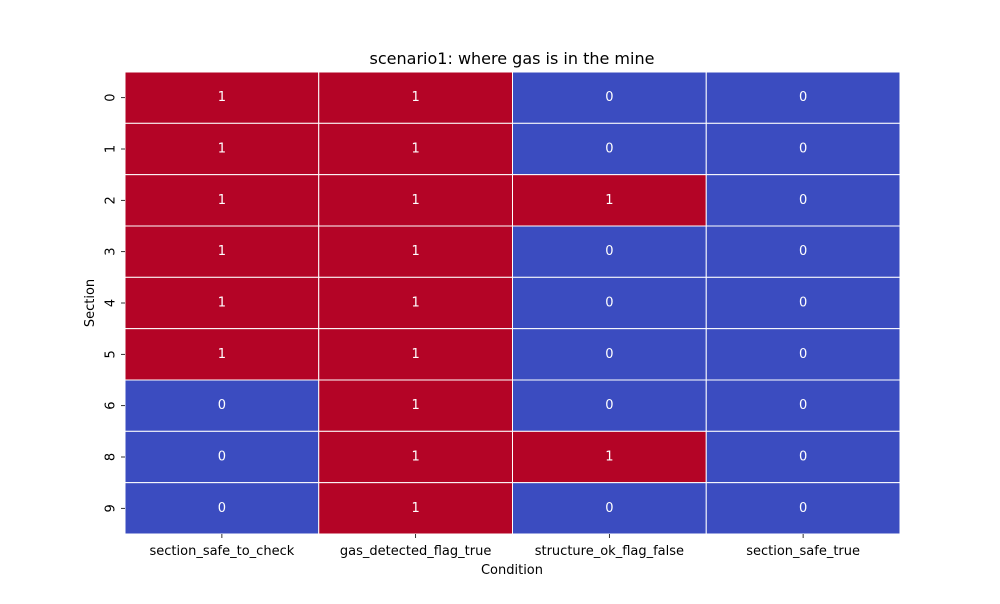 The height and width of the screenshot is (604, 1000). I want to click on y-tick-label: 1, so click(111, 149).